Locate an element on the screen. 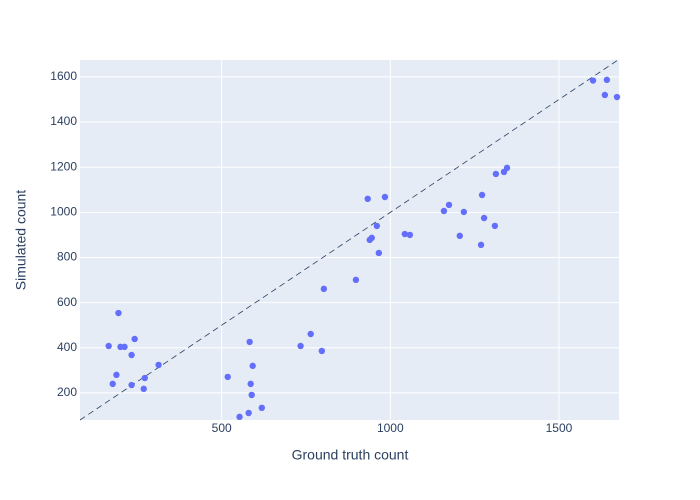  y-tick-label: 800 is located at coordinates (67, 257).